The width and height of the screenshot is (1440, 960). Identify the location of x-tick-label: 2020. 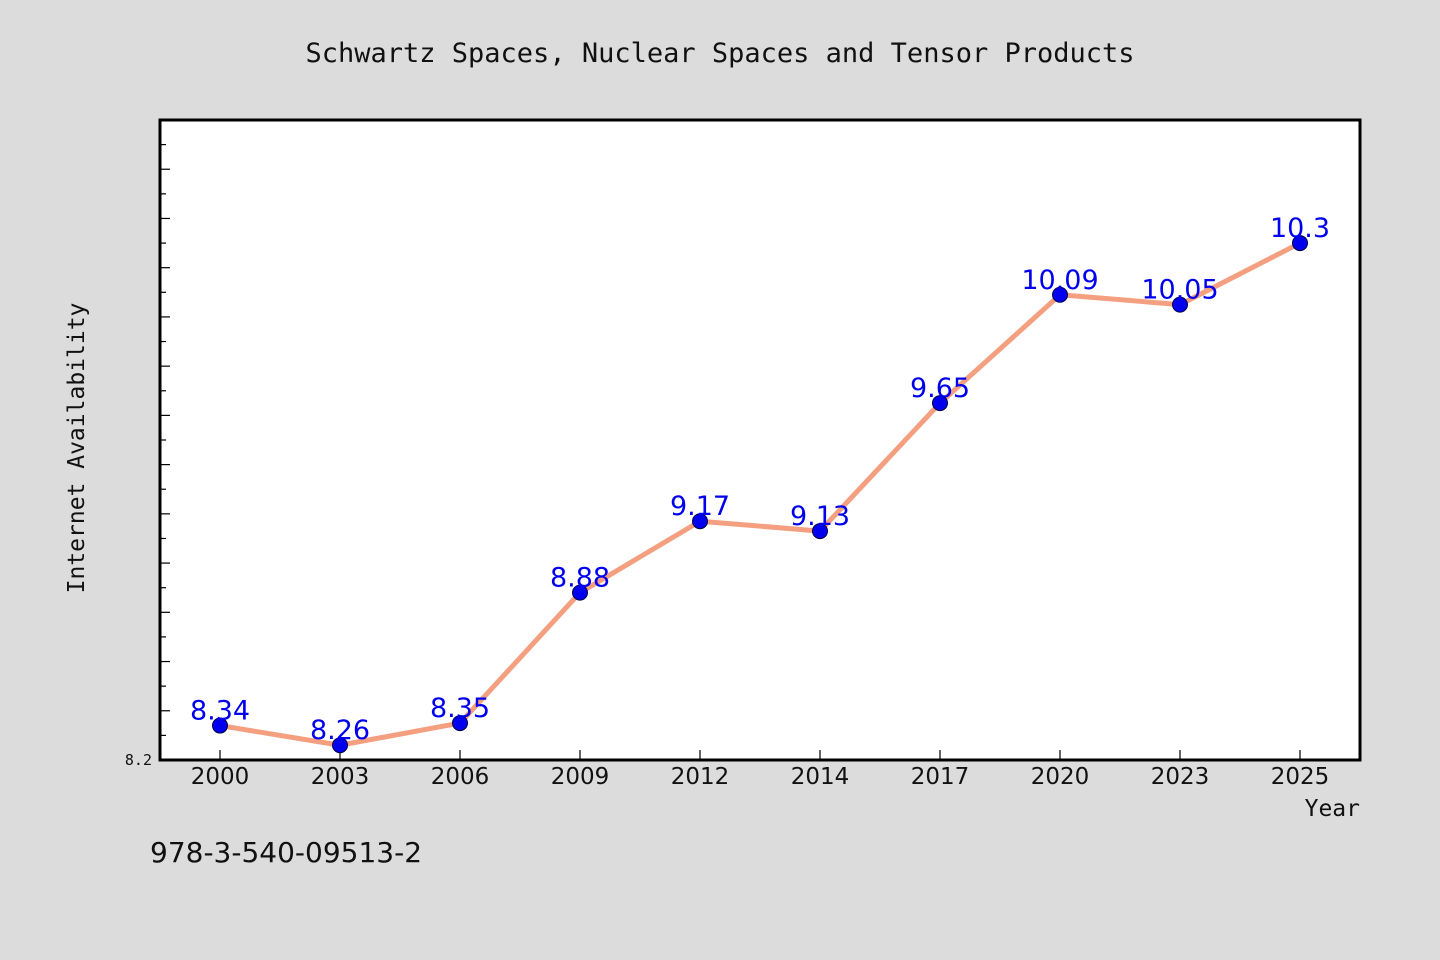
(1060, 777).